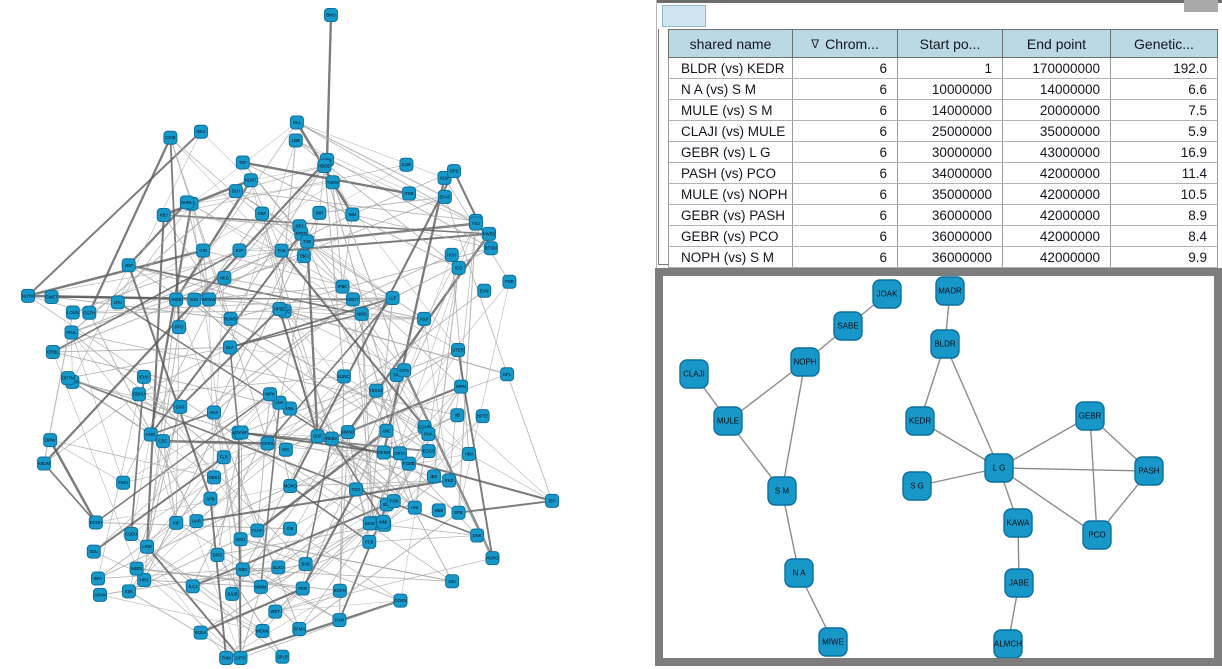  I want to click on network-node: PUA, so click(428, 434).